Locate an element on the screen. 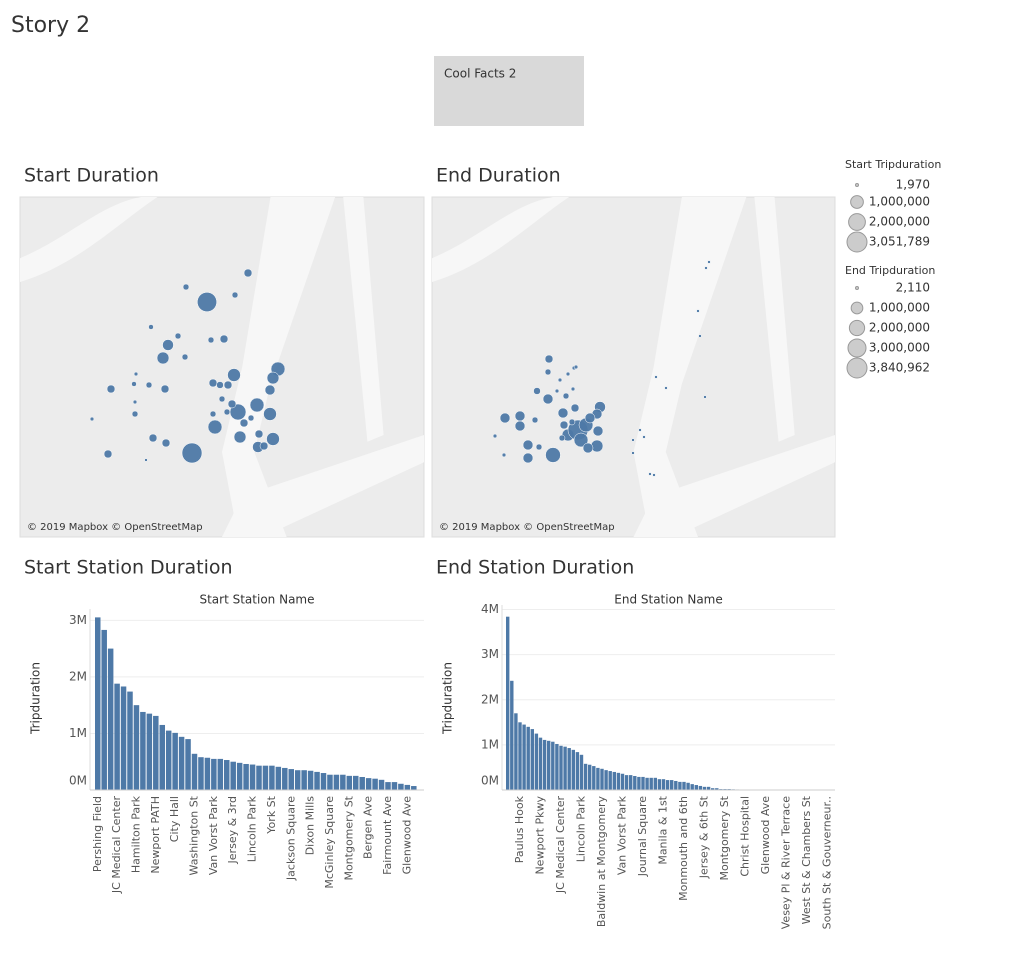 Image resolution: width=1016 pixels, height=964 pixels. y-tick-label: 4M is located at coordinates (490, 609).